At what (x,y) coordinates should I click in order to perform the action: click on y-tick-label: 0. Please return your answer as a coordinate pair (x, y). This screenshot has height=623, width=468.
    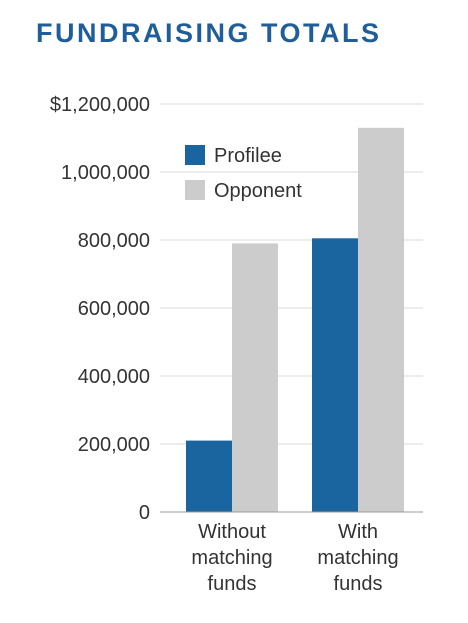
    Looking at the image, I should click on (144, 513).